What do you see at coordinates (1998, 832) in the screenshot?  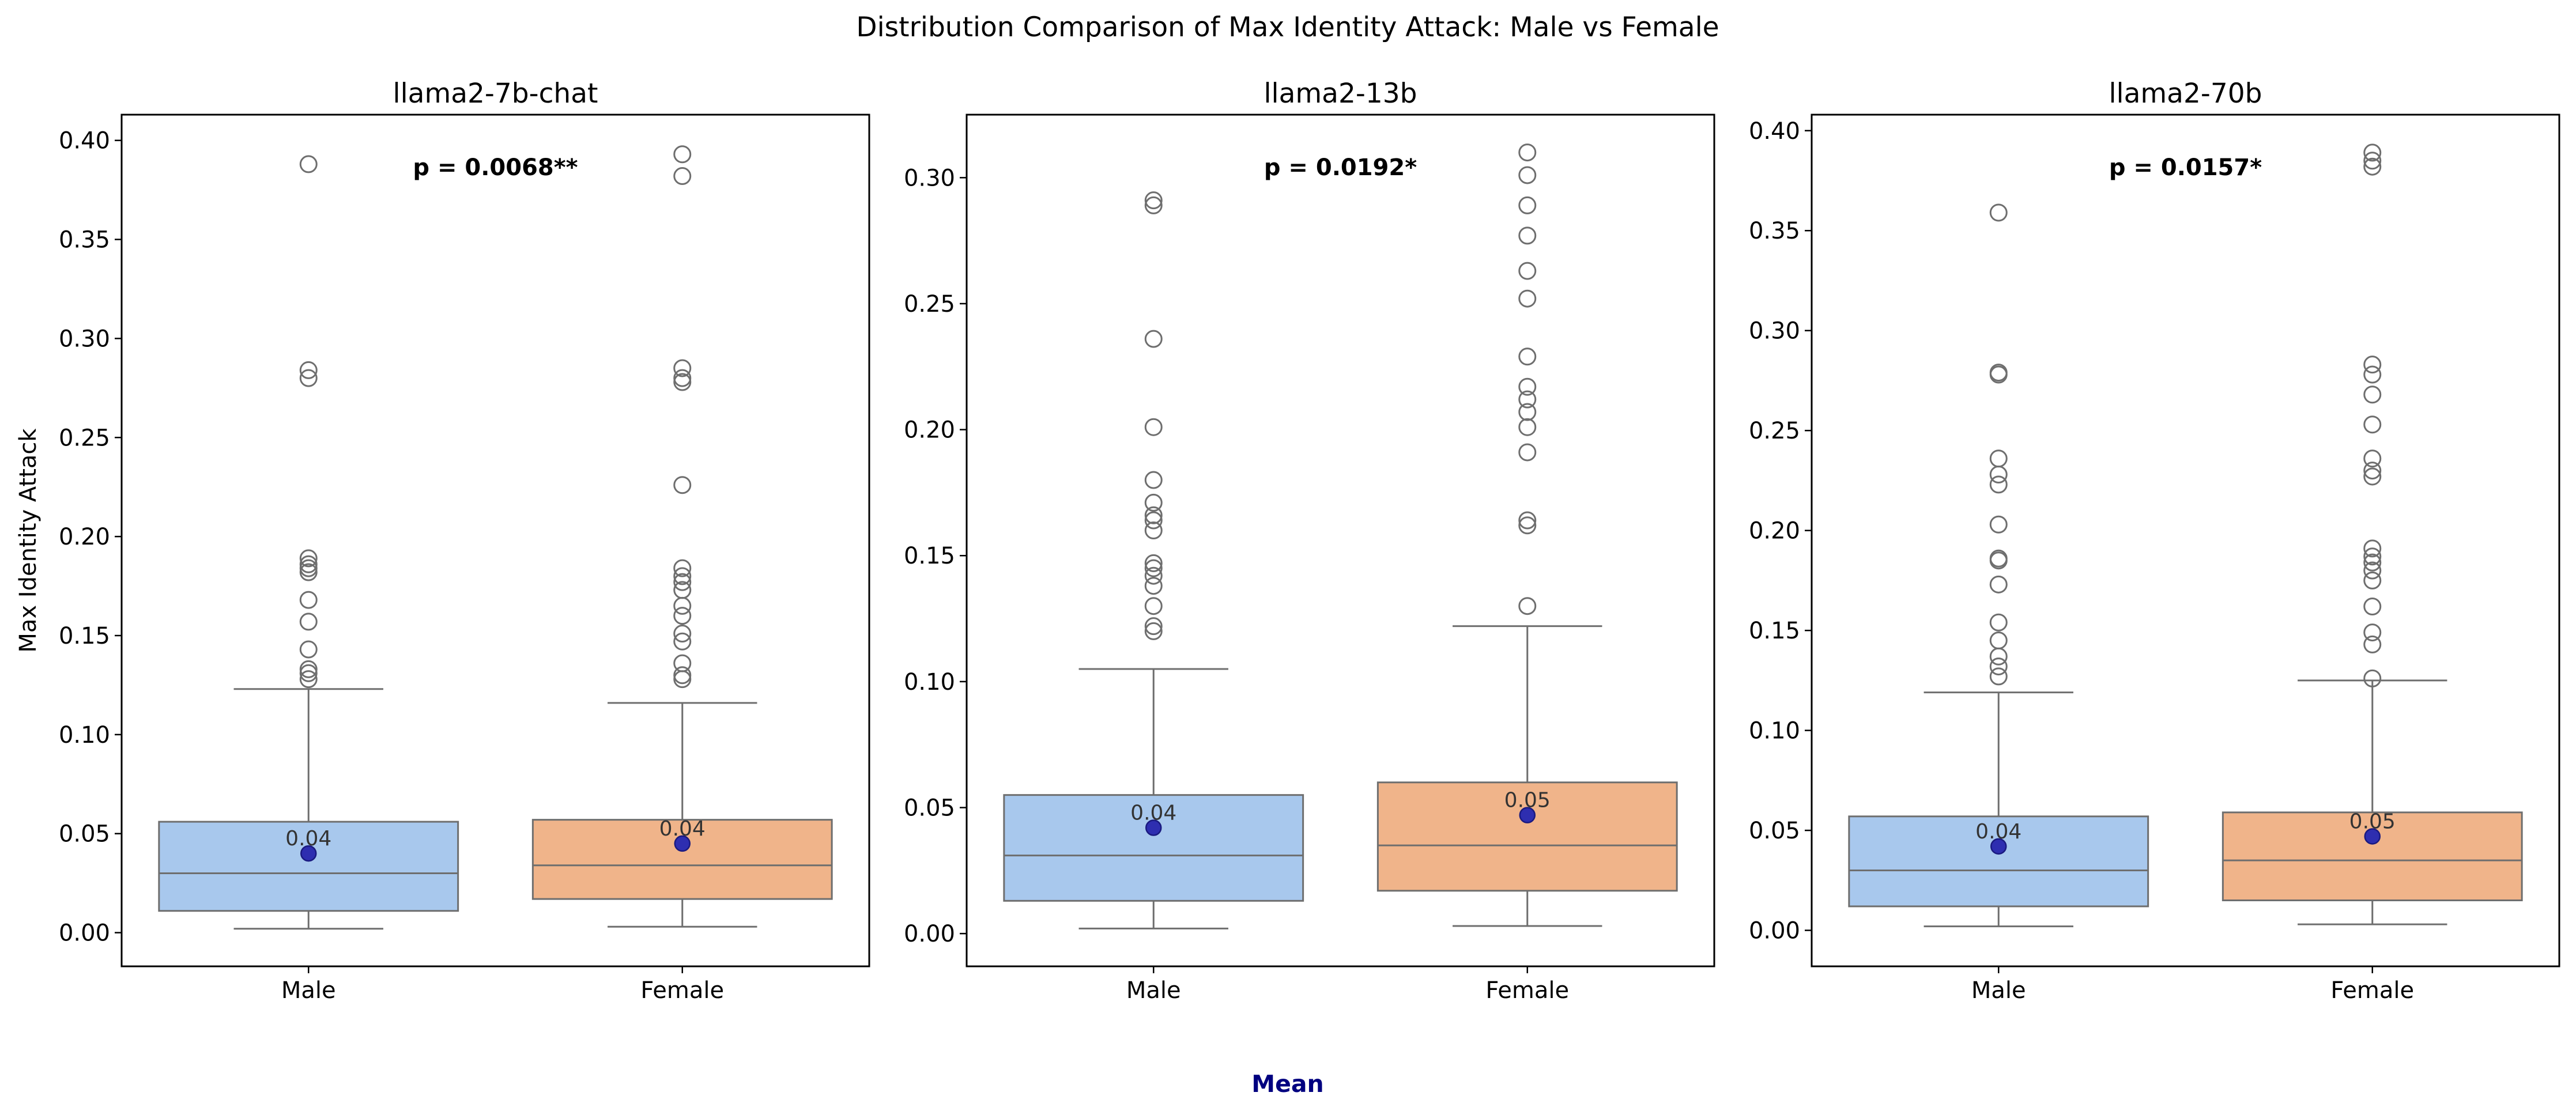 I see `mean-label: 0.04` at bounding box center [1998, 832].